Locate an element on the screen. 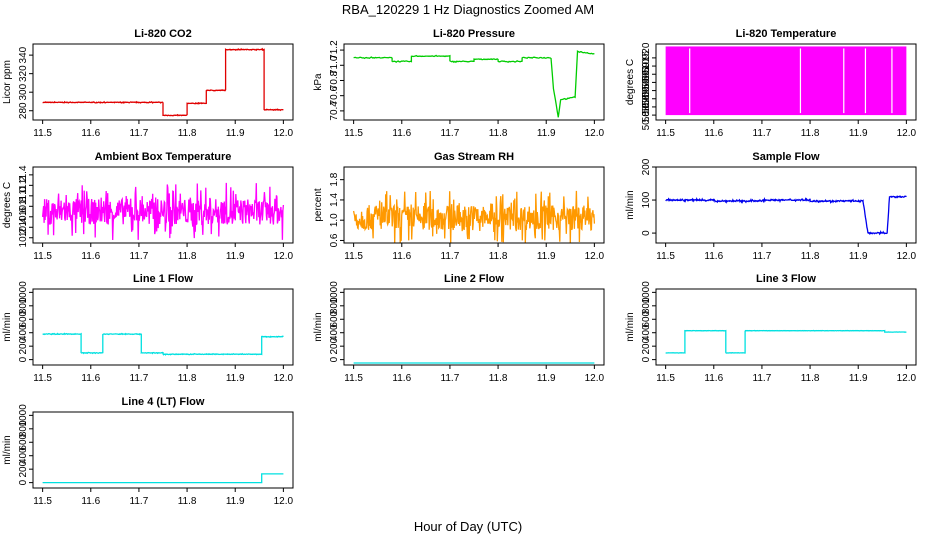 The height and width of the screenshot is (545, 936). y-tick-label: 50.895 is located at coordinates (646, 98).